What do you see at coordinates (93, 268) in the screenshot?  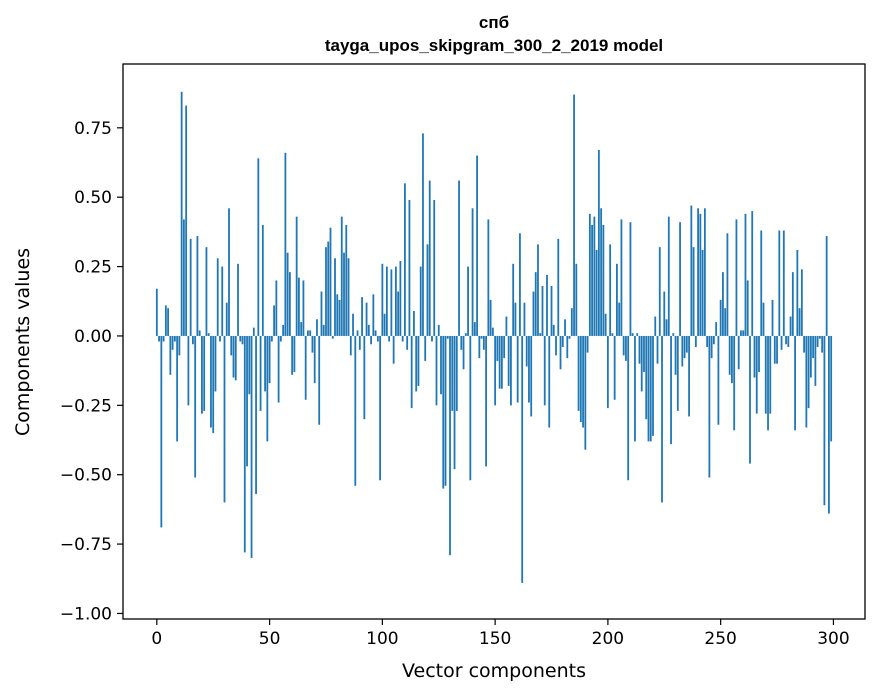 I see `y-tick-label: 0.25` at bounding box center [93, 268].